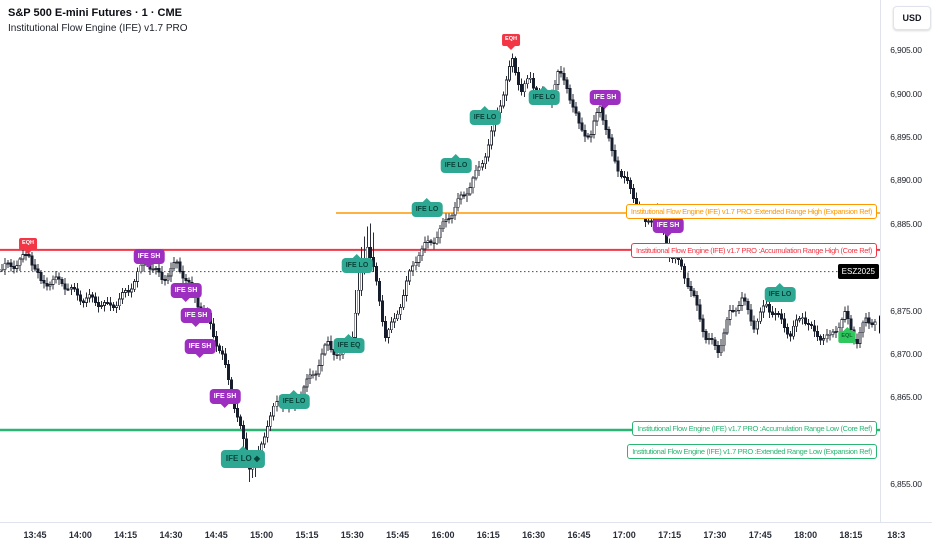 Image resolution: width=932 pixels, height=550 pixels. What do you see at coordinates (80, 535) in the screenshot?
I see `time-tick: 14:00` at bounding box center [80, 535].